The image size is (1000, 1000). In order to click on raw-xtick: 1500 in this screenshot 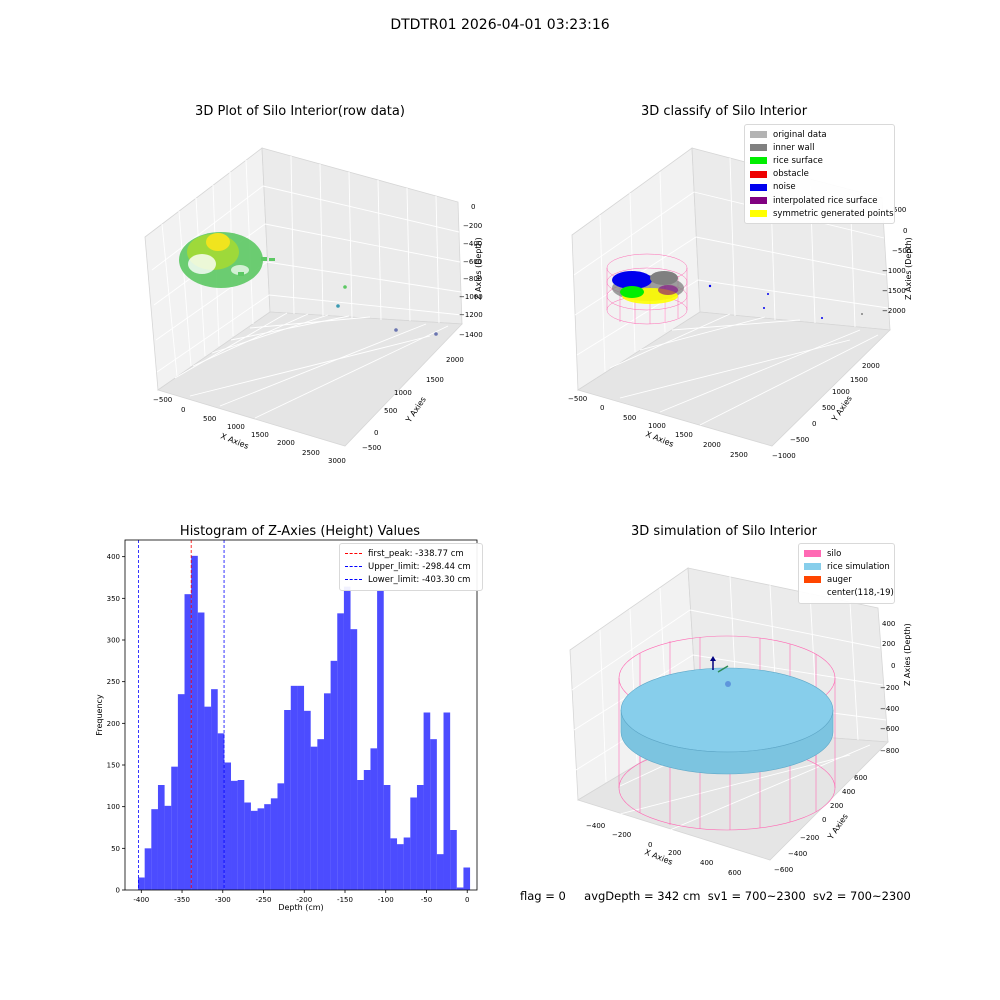, I will do `click(260, 435)`.